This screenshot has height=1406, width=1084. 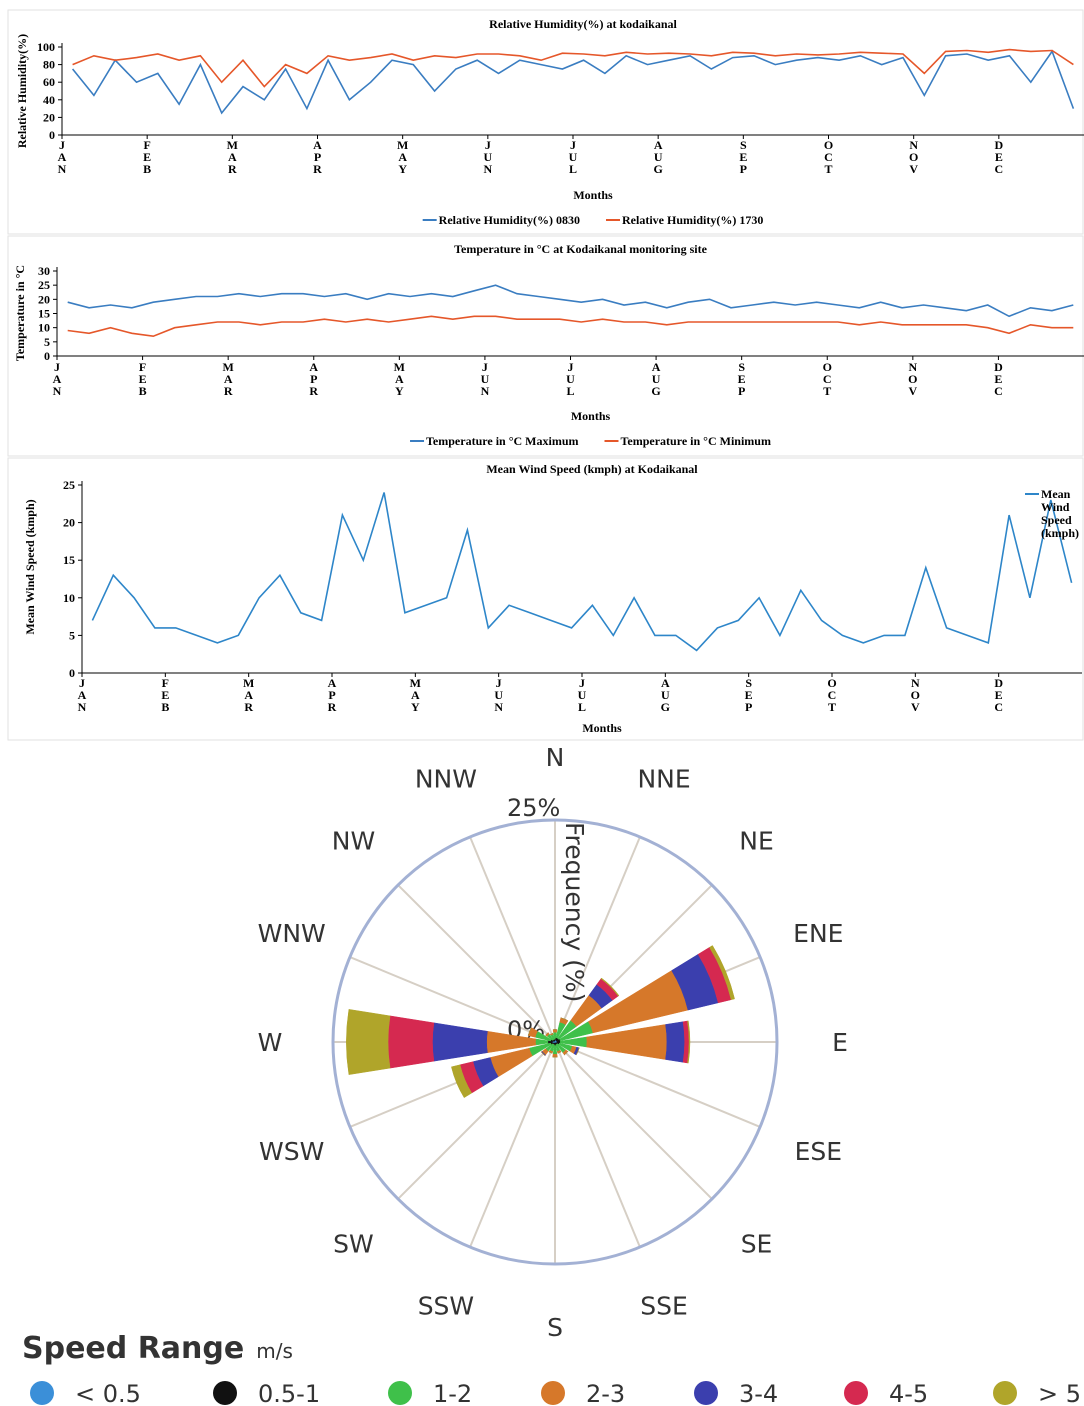 I want to click on direction-label: N, so click(x=555, y=757).